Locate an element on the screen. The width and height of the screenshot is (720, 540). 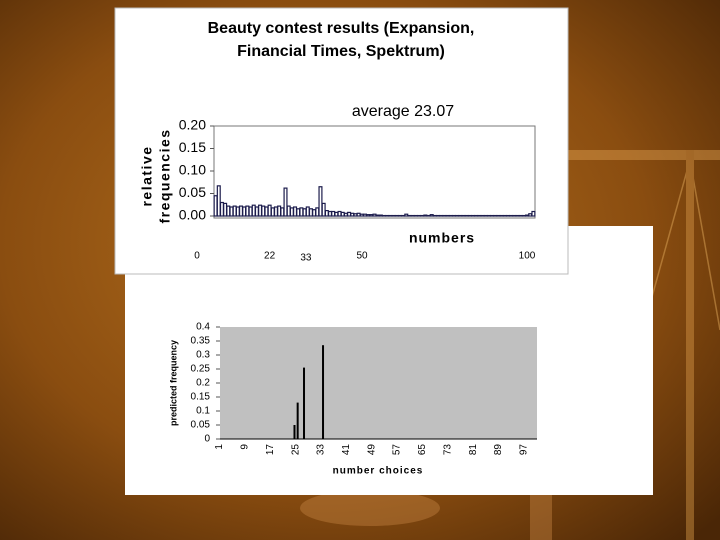
x-tick-label: 41 is located at coordinates (346, 450).